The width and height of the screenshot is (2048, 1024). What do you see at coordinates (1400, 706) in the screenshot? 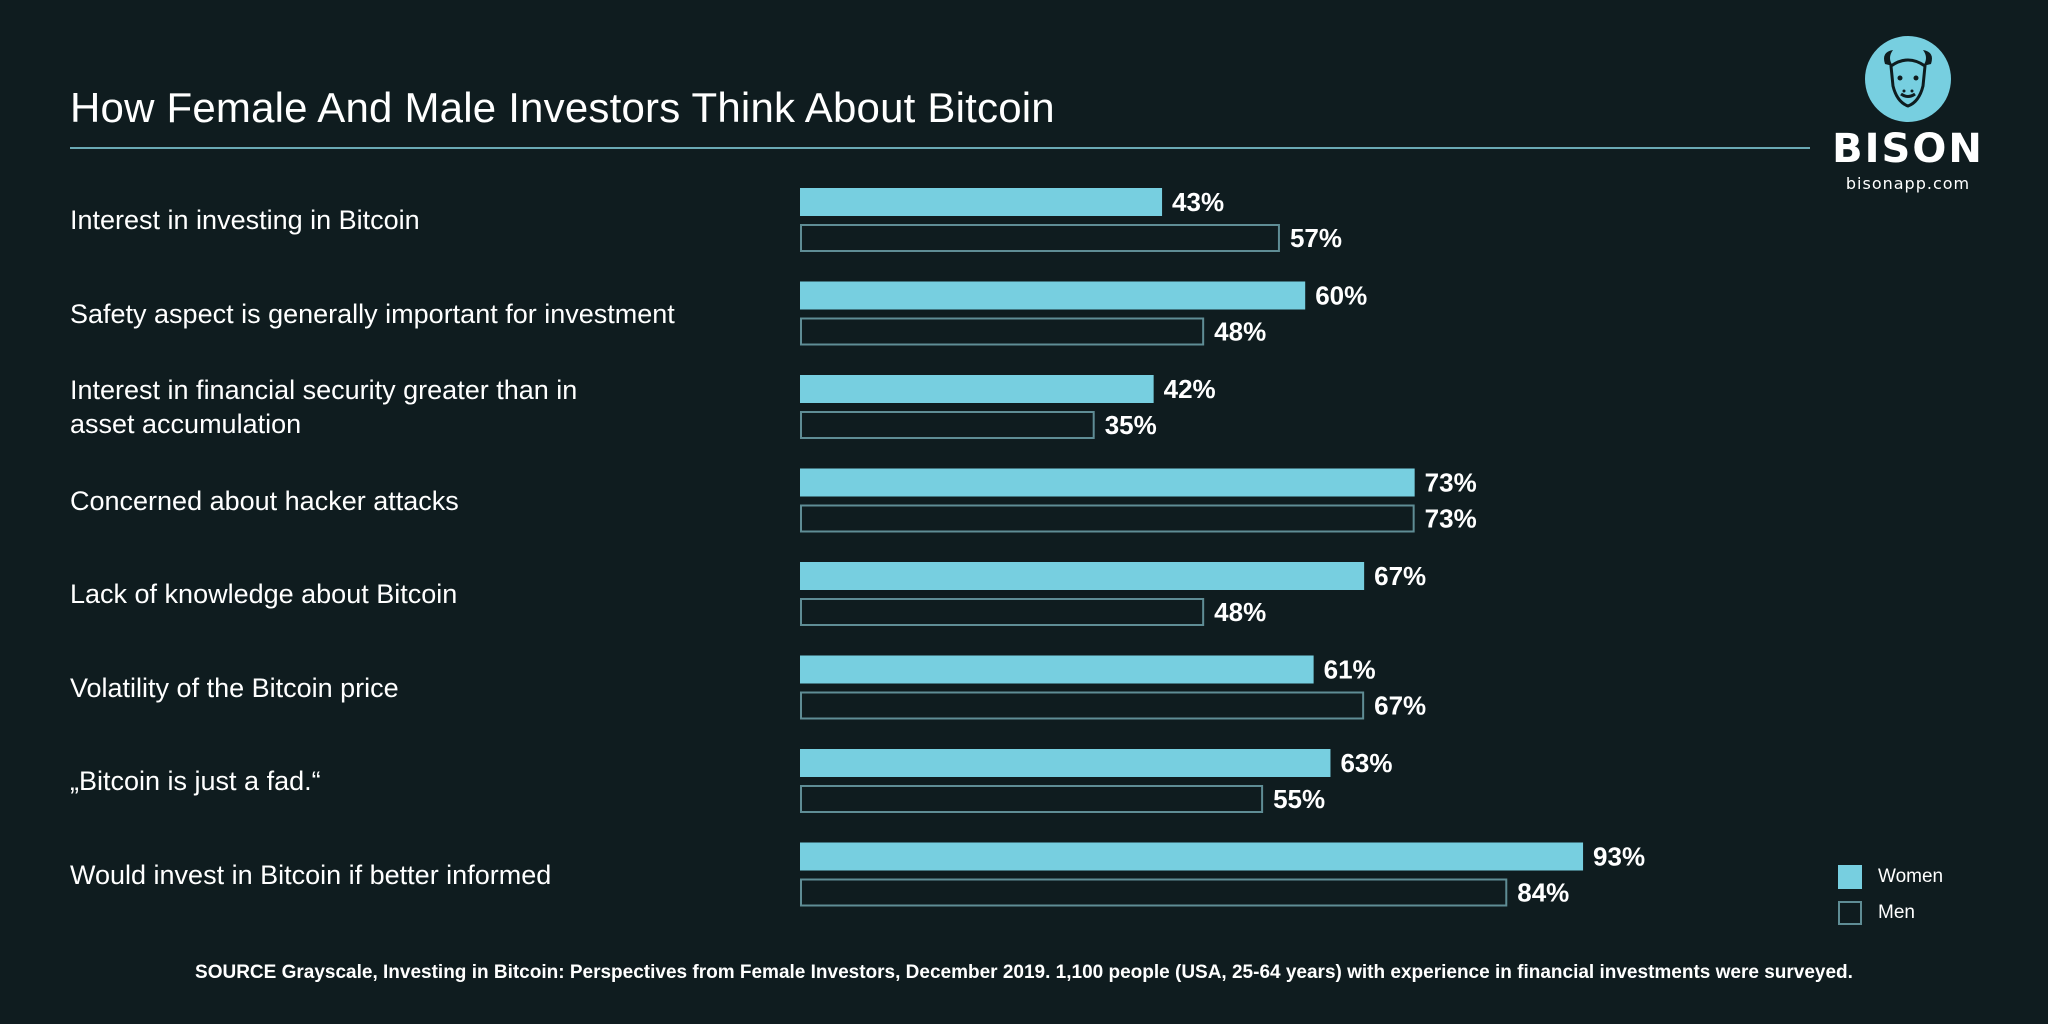
I see `men-value-label: 67%` at bounding box center [1400, 706].